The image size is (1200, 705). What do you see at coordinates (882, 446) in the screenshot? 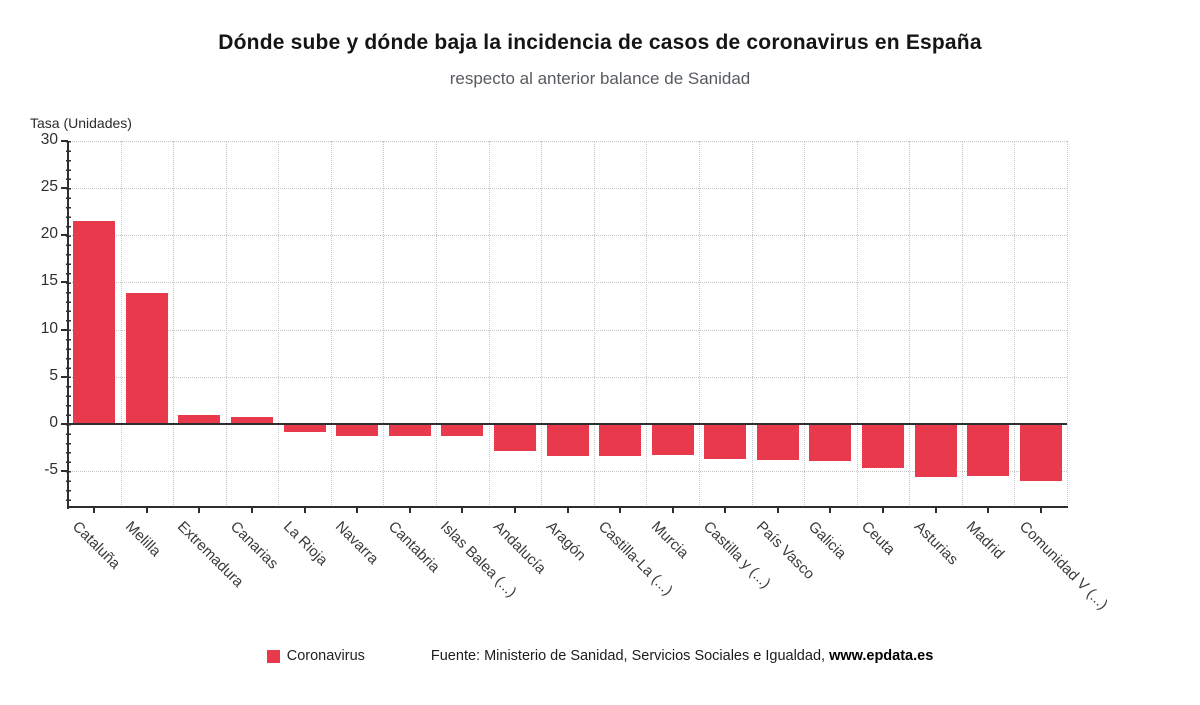
I see `bar-ceuta` at bounding box center [882, 446].